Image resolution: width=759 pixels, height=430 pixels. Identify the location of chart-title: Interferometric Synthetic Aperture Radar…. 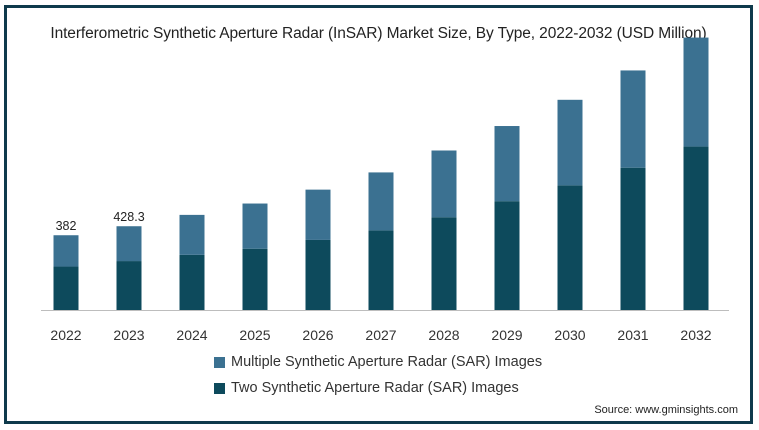
(378, 33).